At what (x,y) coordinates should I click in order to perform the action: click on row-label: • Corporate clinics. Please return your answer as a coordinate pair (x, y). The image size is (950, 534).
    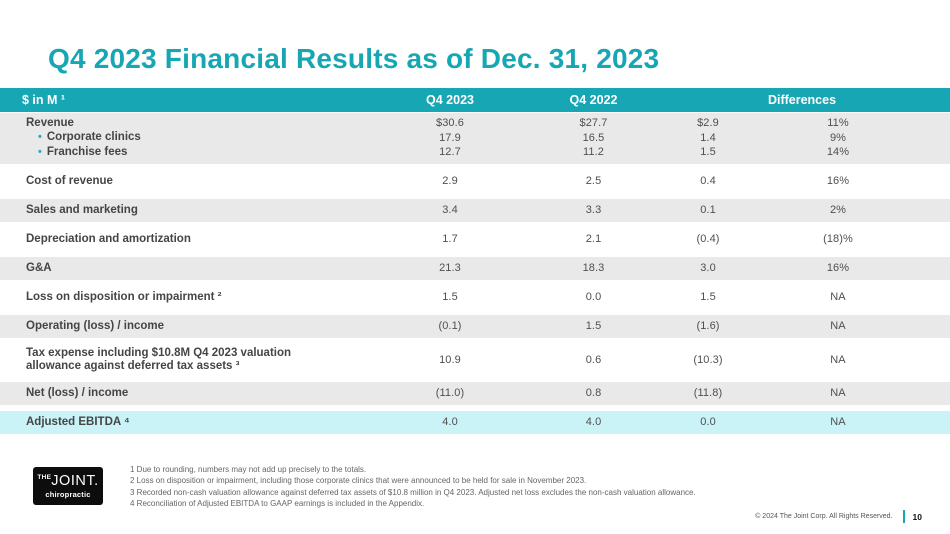
    Looking at the image, I should click on (192, 137).